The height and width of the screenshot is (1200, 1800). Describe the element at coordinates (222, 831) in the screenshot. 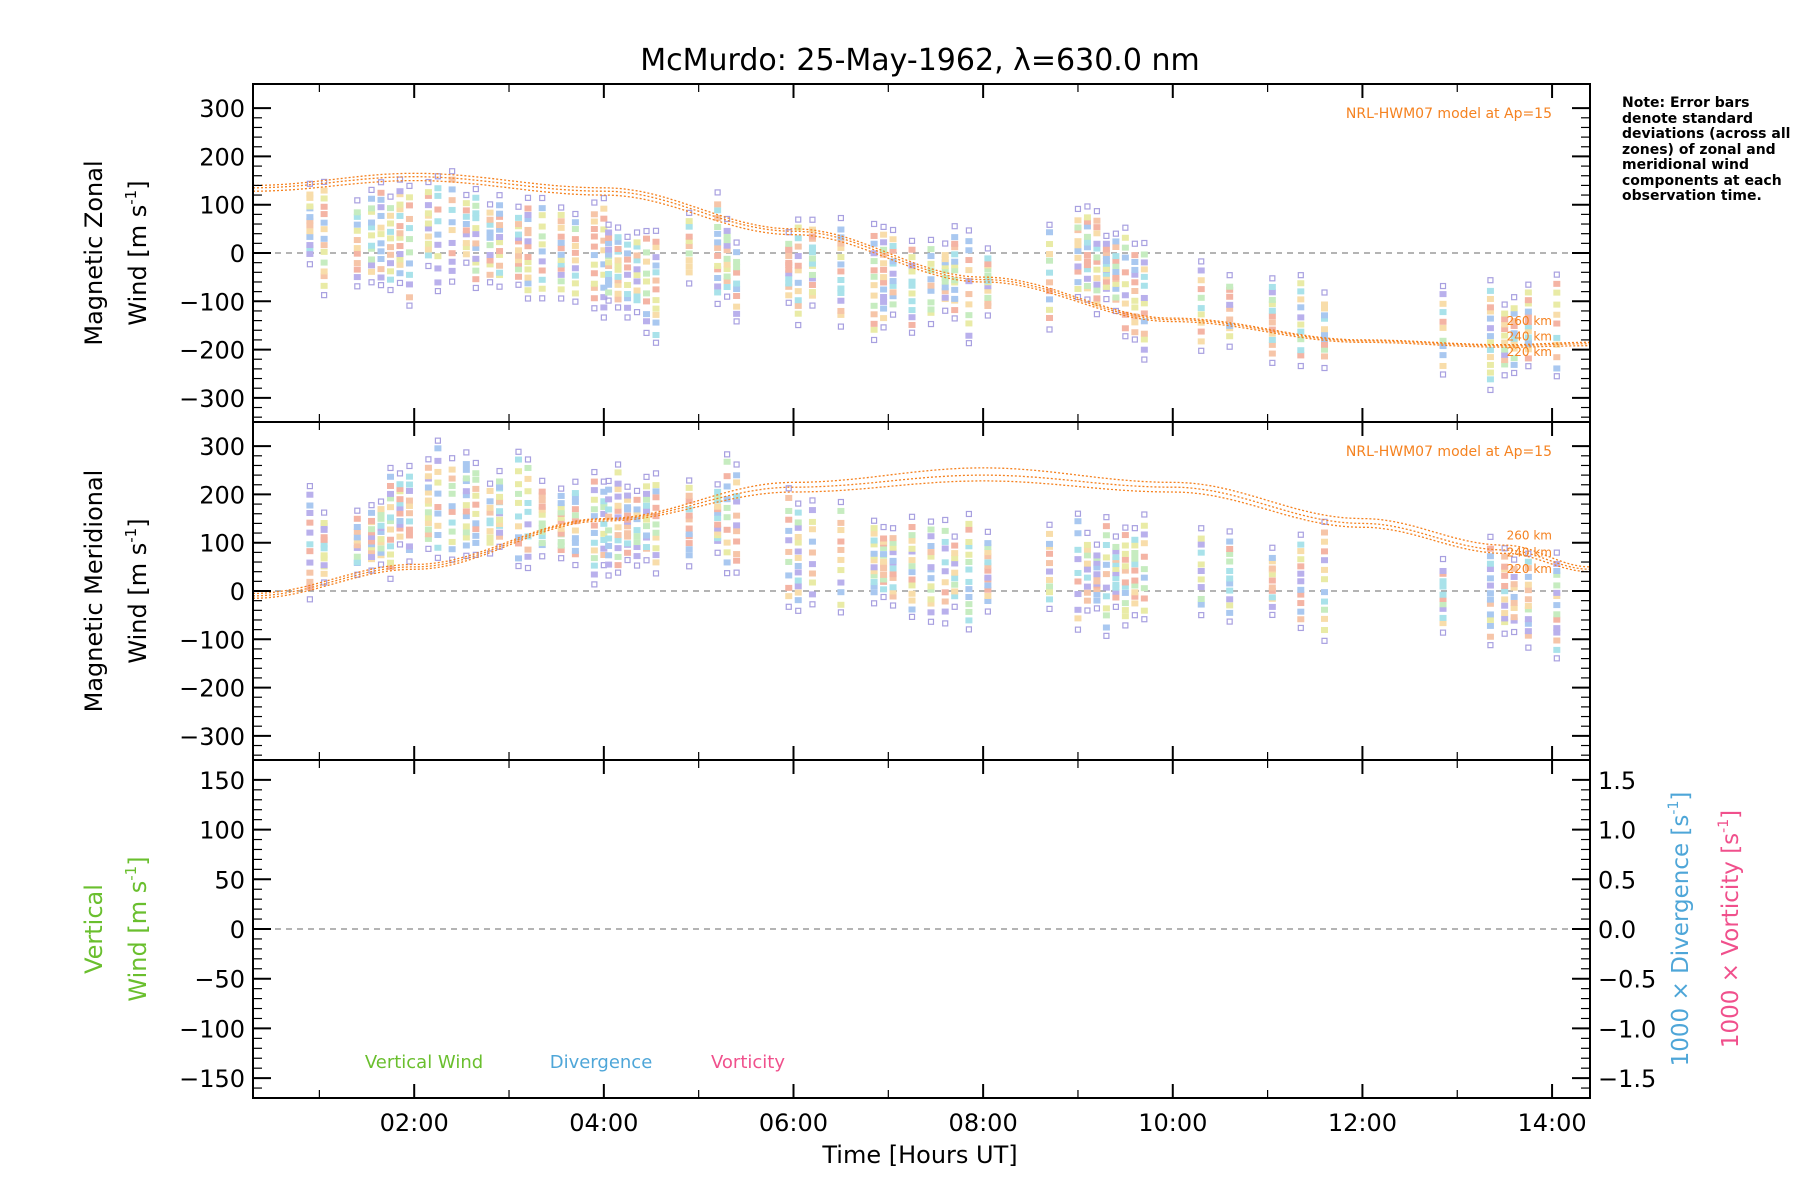

I see `vertical-ytick-label: 100` at that location.